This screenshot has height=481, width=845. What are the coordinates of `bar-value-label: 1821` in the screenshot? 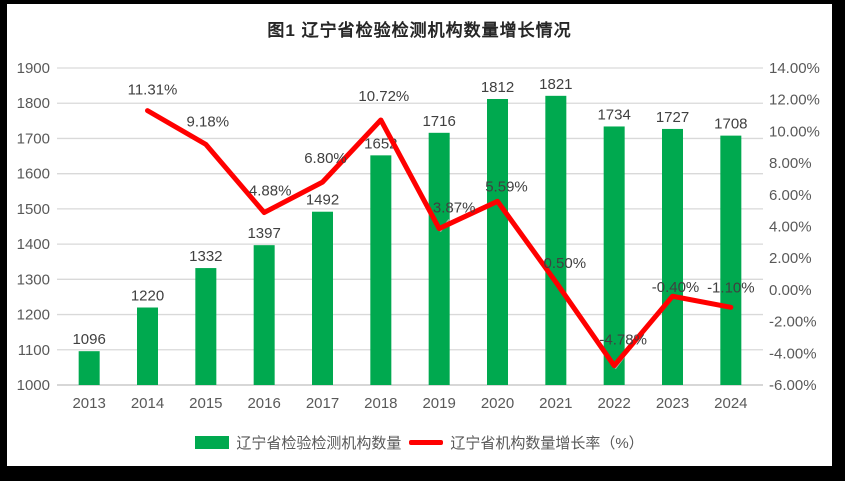 It's located at (555, 84).